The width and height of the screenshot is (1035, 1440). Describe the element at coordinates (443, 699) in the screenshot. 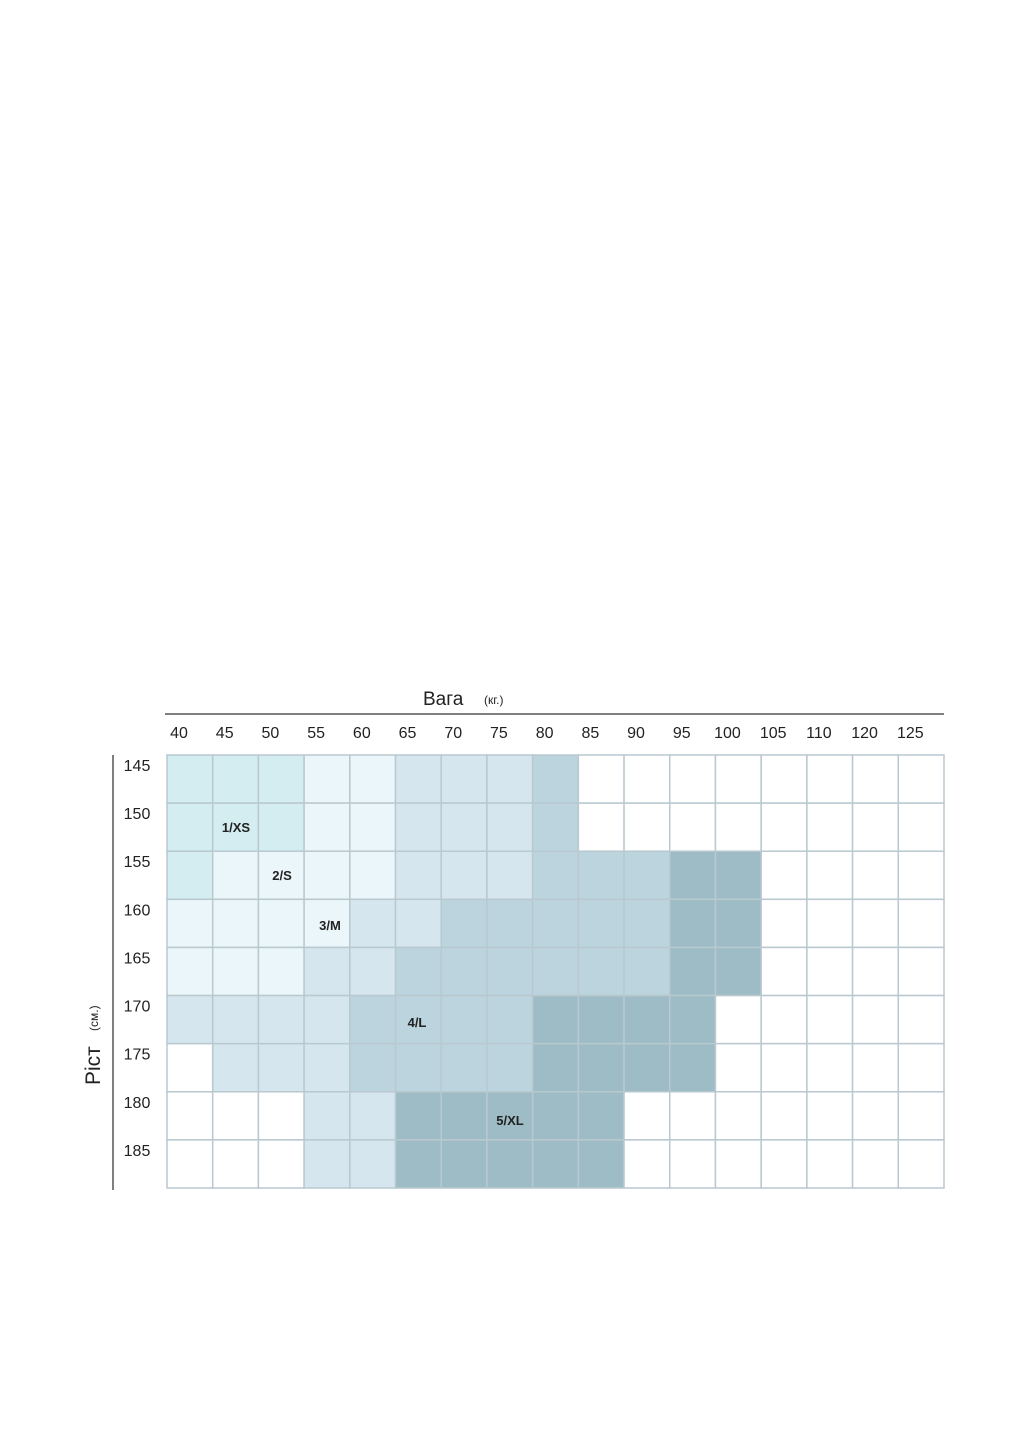

I see `weight-title: Вага` at that location.